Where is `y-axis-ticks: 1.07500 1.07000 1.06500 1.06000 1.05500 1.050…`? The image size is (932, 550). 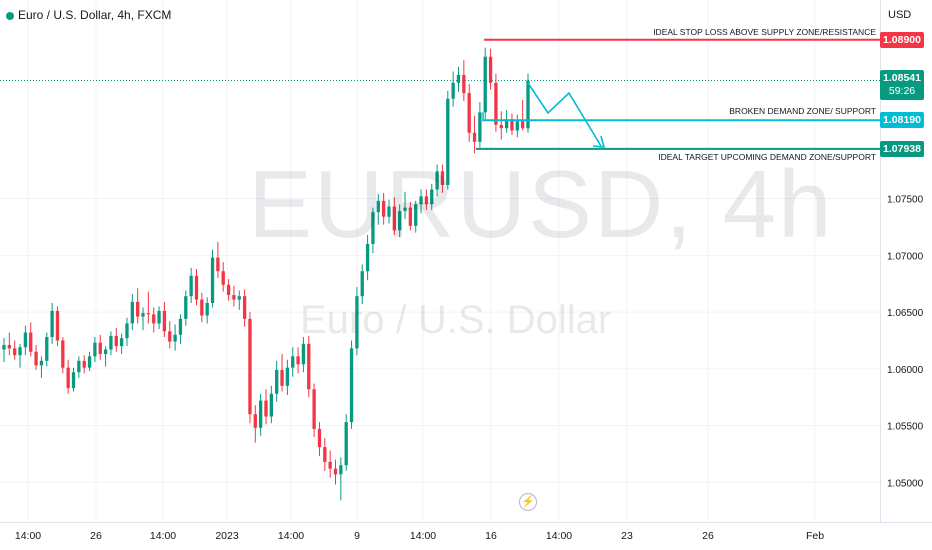
y-axis-ticks: 1.07500 1.07000 1.06500 1.06000 1.05500 1.050… is located at coordinates (905, 342).